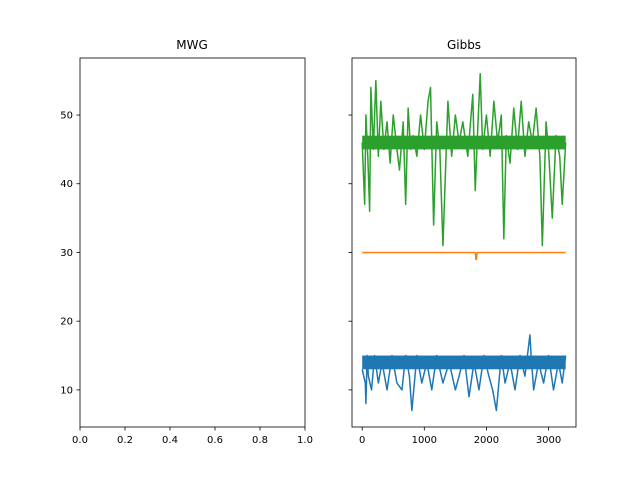 The image size is (640, 480). I want to click on mwg-x-tick-label: 1.0, so click(305, 440).